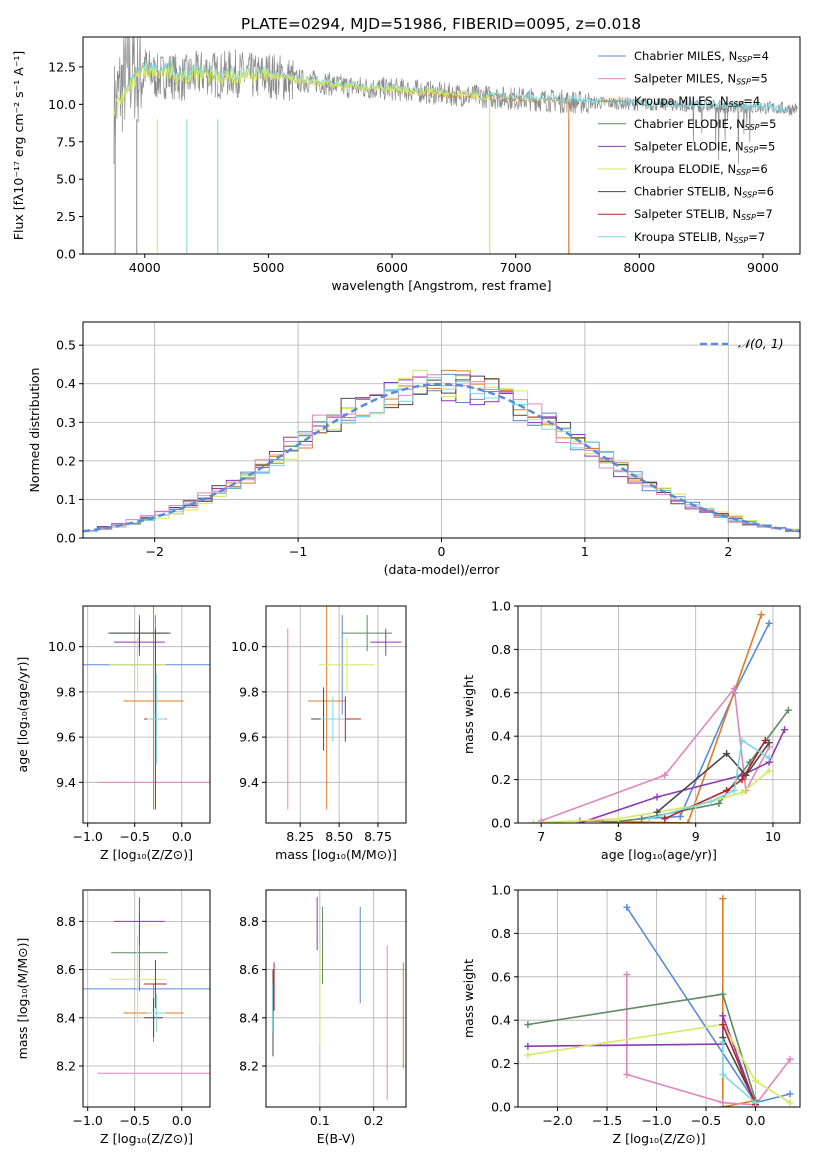 This screenshot has height=1170, width=819. I want to click on series-line-salpeter_elodie, so click(642, 1060).